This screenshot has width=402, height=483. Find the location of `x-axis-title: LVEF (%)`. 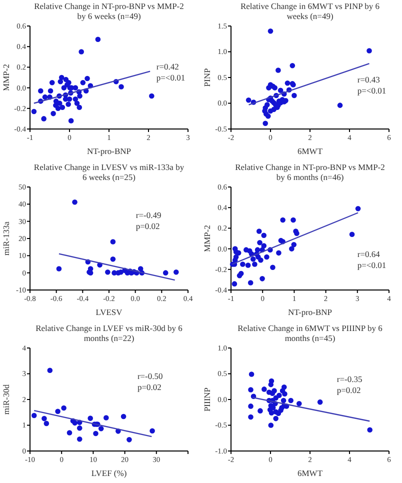

x-axis-title: LVEF (%) is located at coordinates (109, 473).